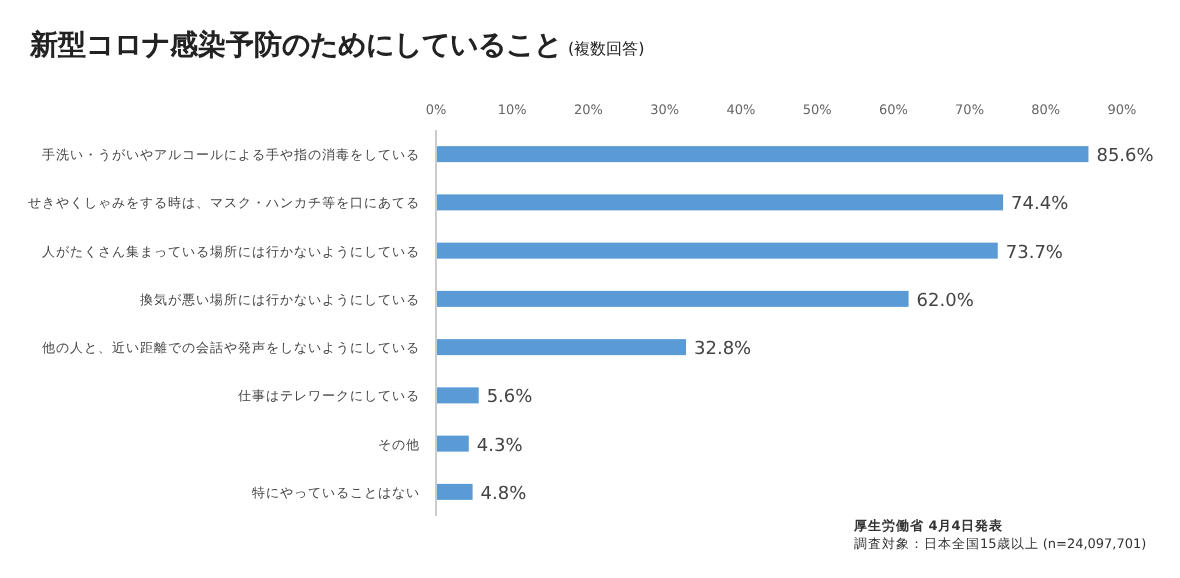  Describe the element at coordinates (504, 494) in the screenshot. I see `data-label: 4.8%` at that location.